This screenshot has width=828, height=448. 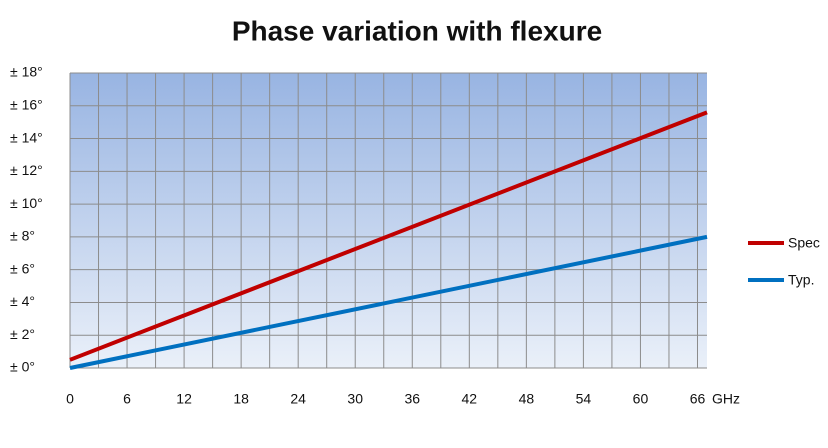 What do you see at coordinates (698, 399) in the screenshot?
I see `x-tick-label: 66` at bounding box center [698, 399].